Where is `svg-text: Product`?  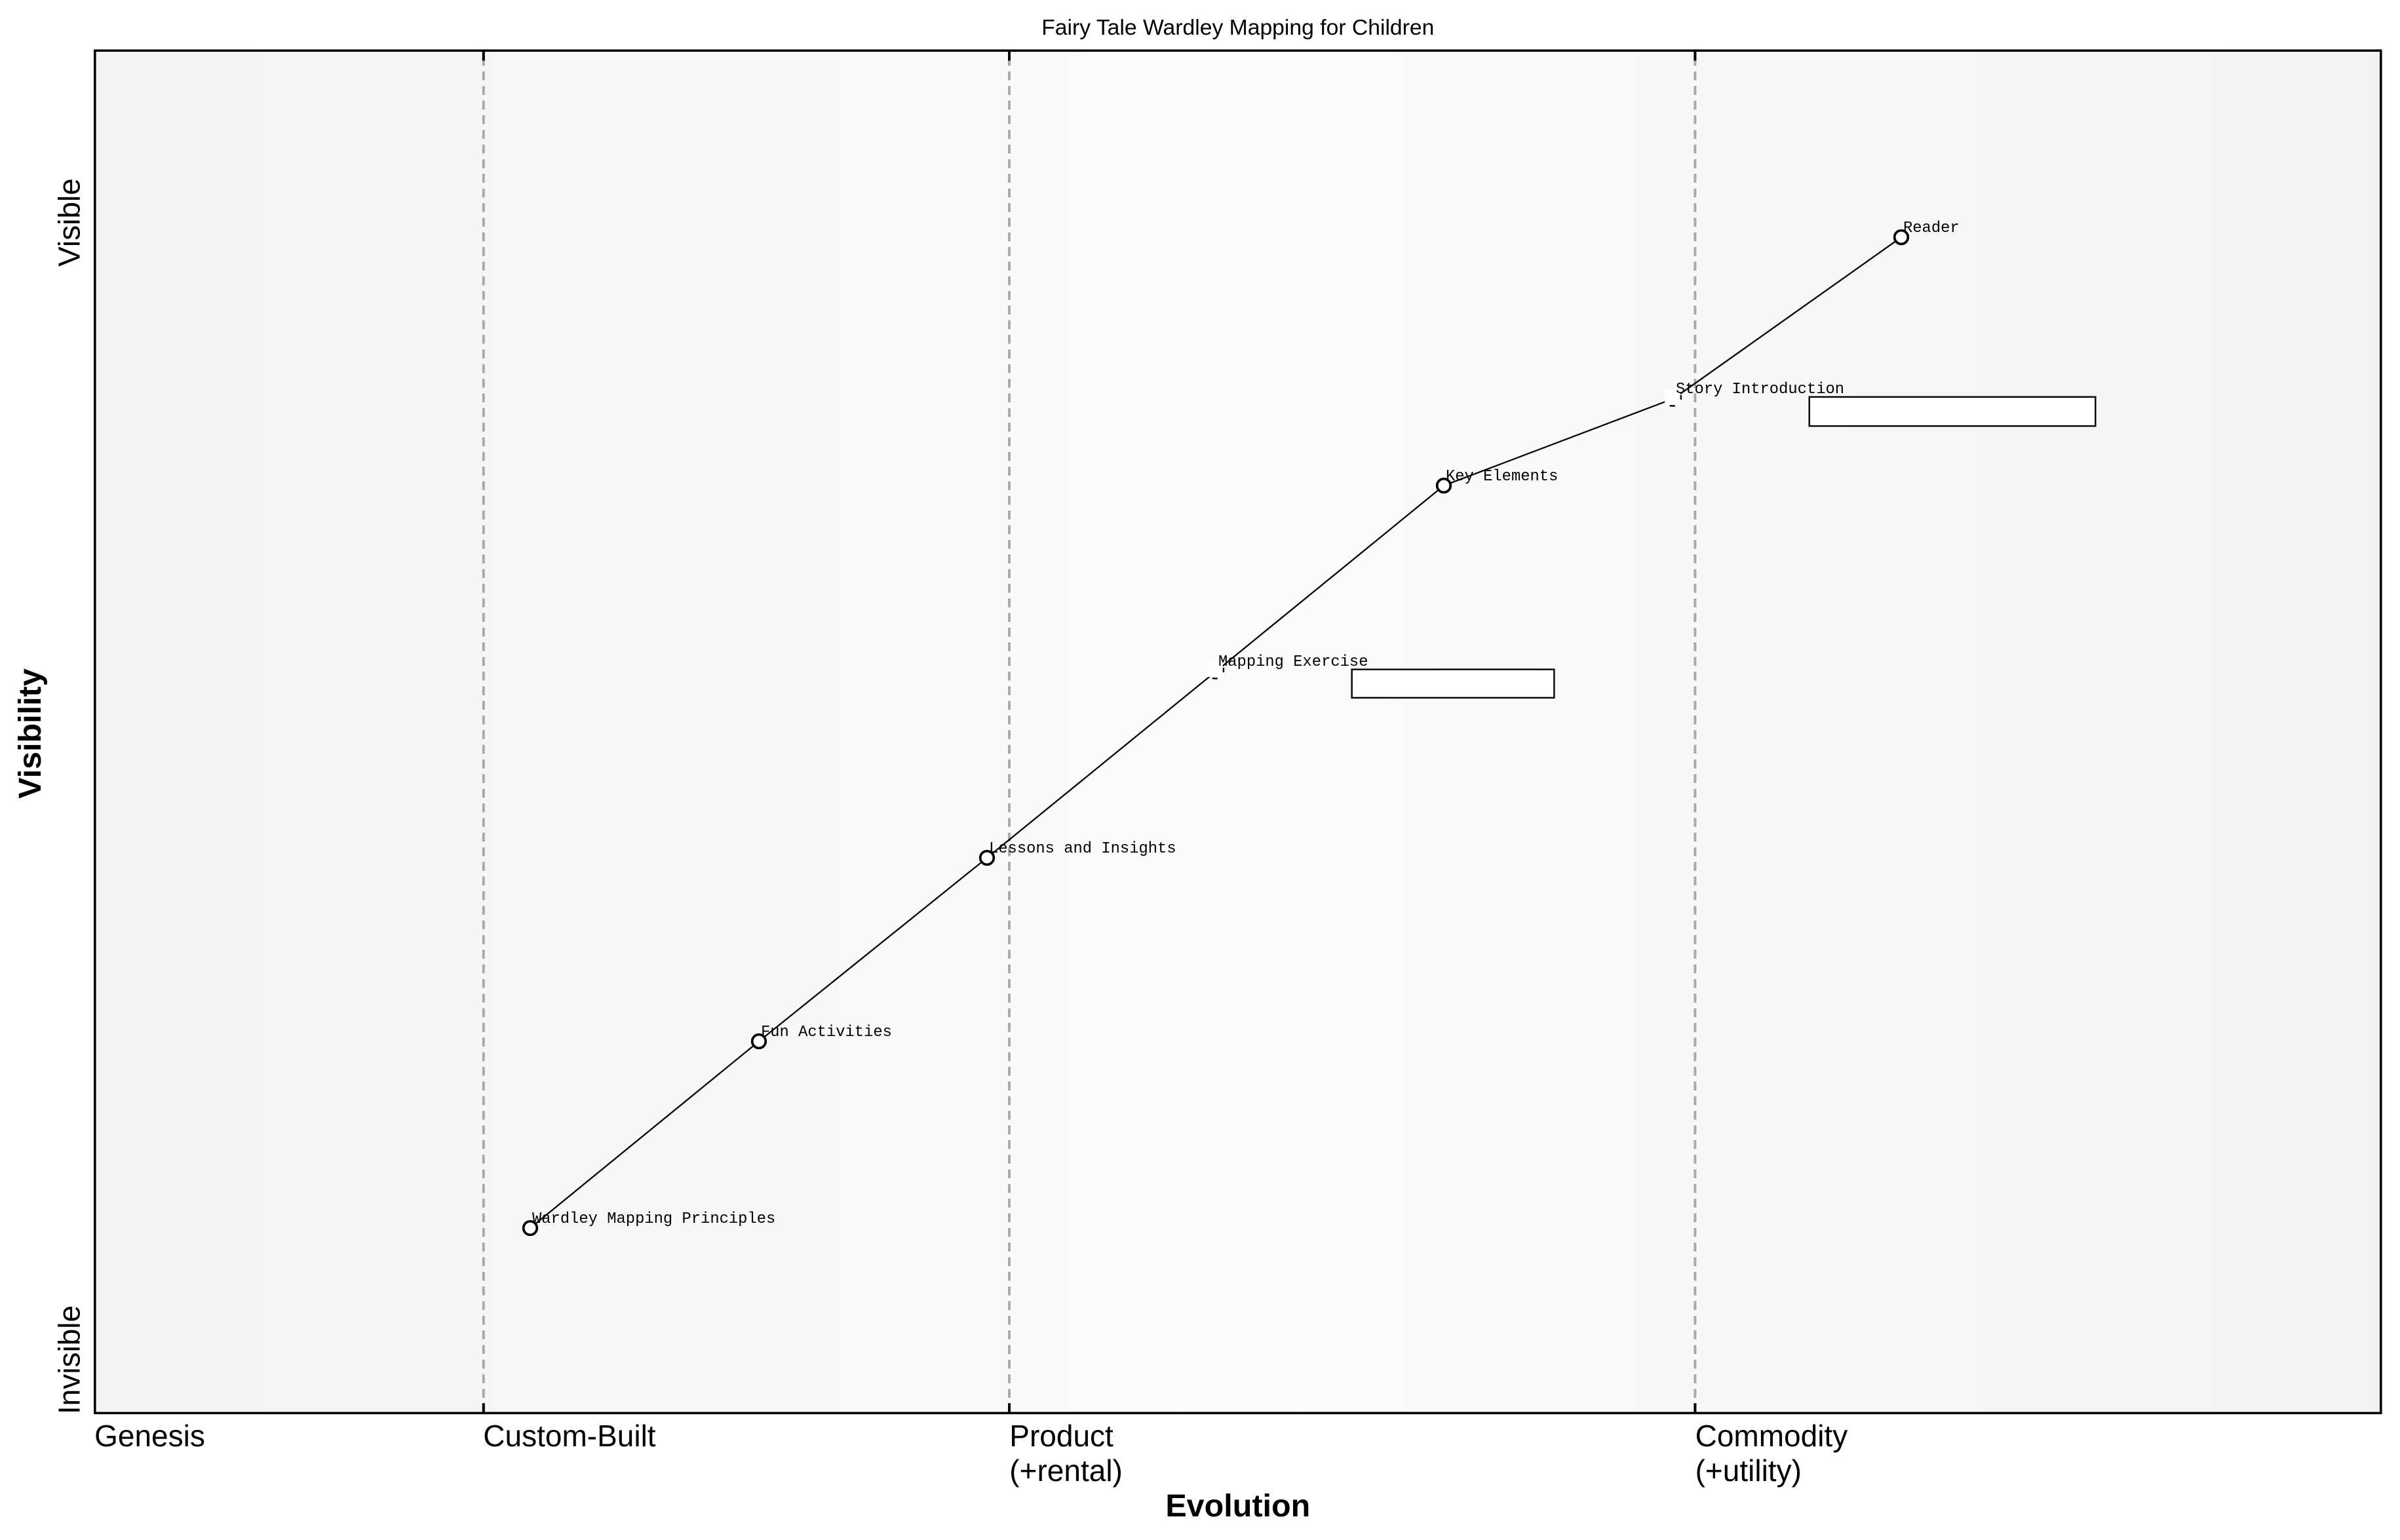
svg-text: Product is located at coordinates (1061, 1436).